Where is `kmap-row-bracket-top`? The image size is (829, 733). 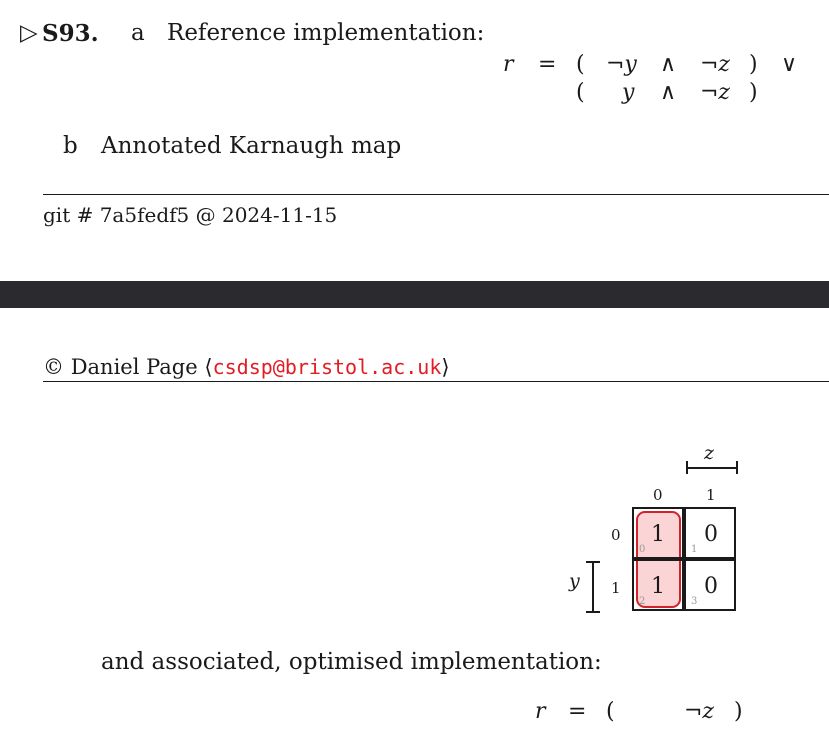 kmap-row-bracket-top is located at coordinates (593, 562).